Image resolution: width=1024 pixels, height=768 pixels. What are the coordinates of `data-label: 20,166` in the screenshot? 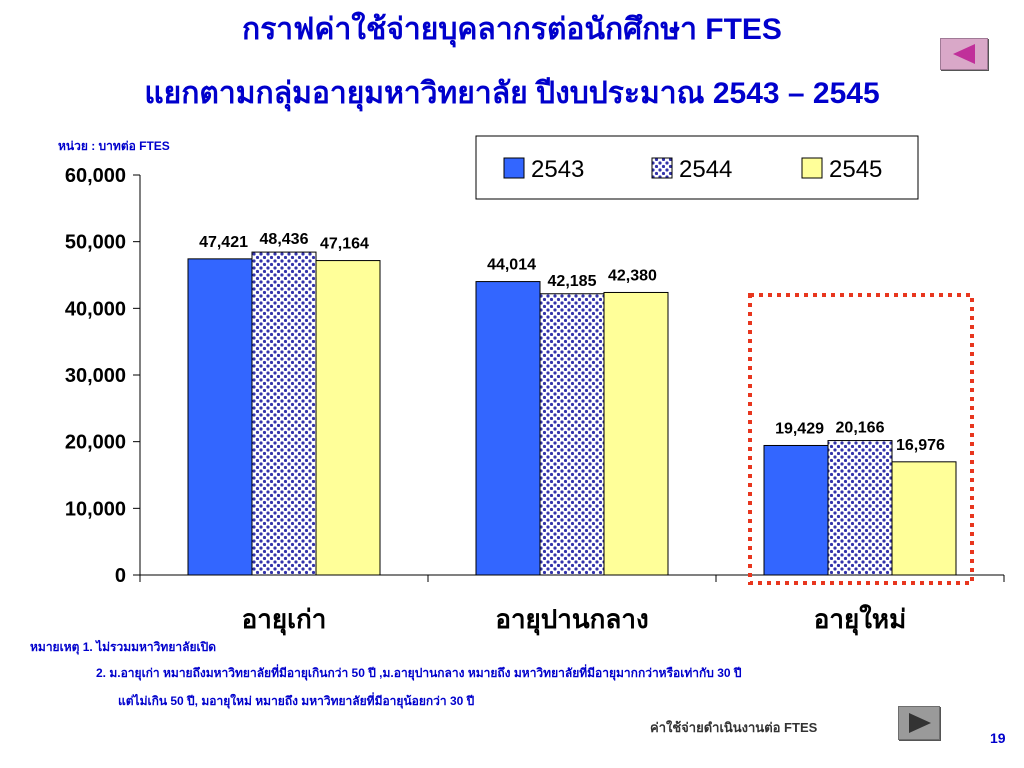 It's located at (860, 428).